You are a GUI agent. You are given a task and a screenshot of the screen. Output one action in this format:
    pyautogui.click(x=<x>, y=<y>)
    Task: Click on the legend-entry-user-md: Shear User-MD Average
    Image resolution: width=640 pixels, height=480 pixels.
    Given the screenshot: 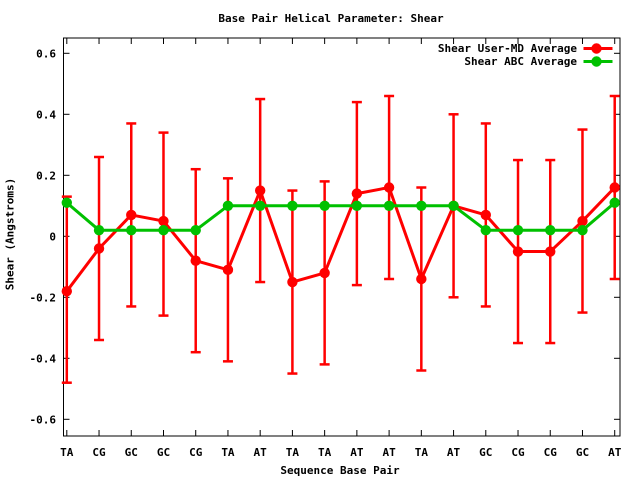 What is the action you would take?
    pyautogui.click(x=525, y=48)
    